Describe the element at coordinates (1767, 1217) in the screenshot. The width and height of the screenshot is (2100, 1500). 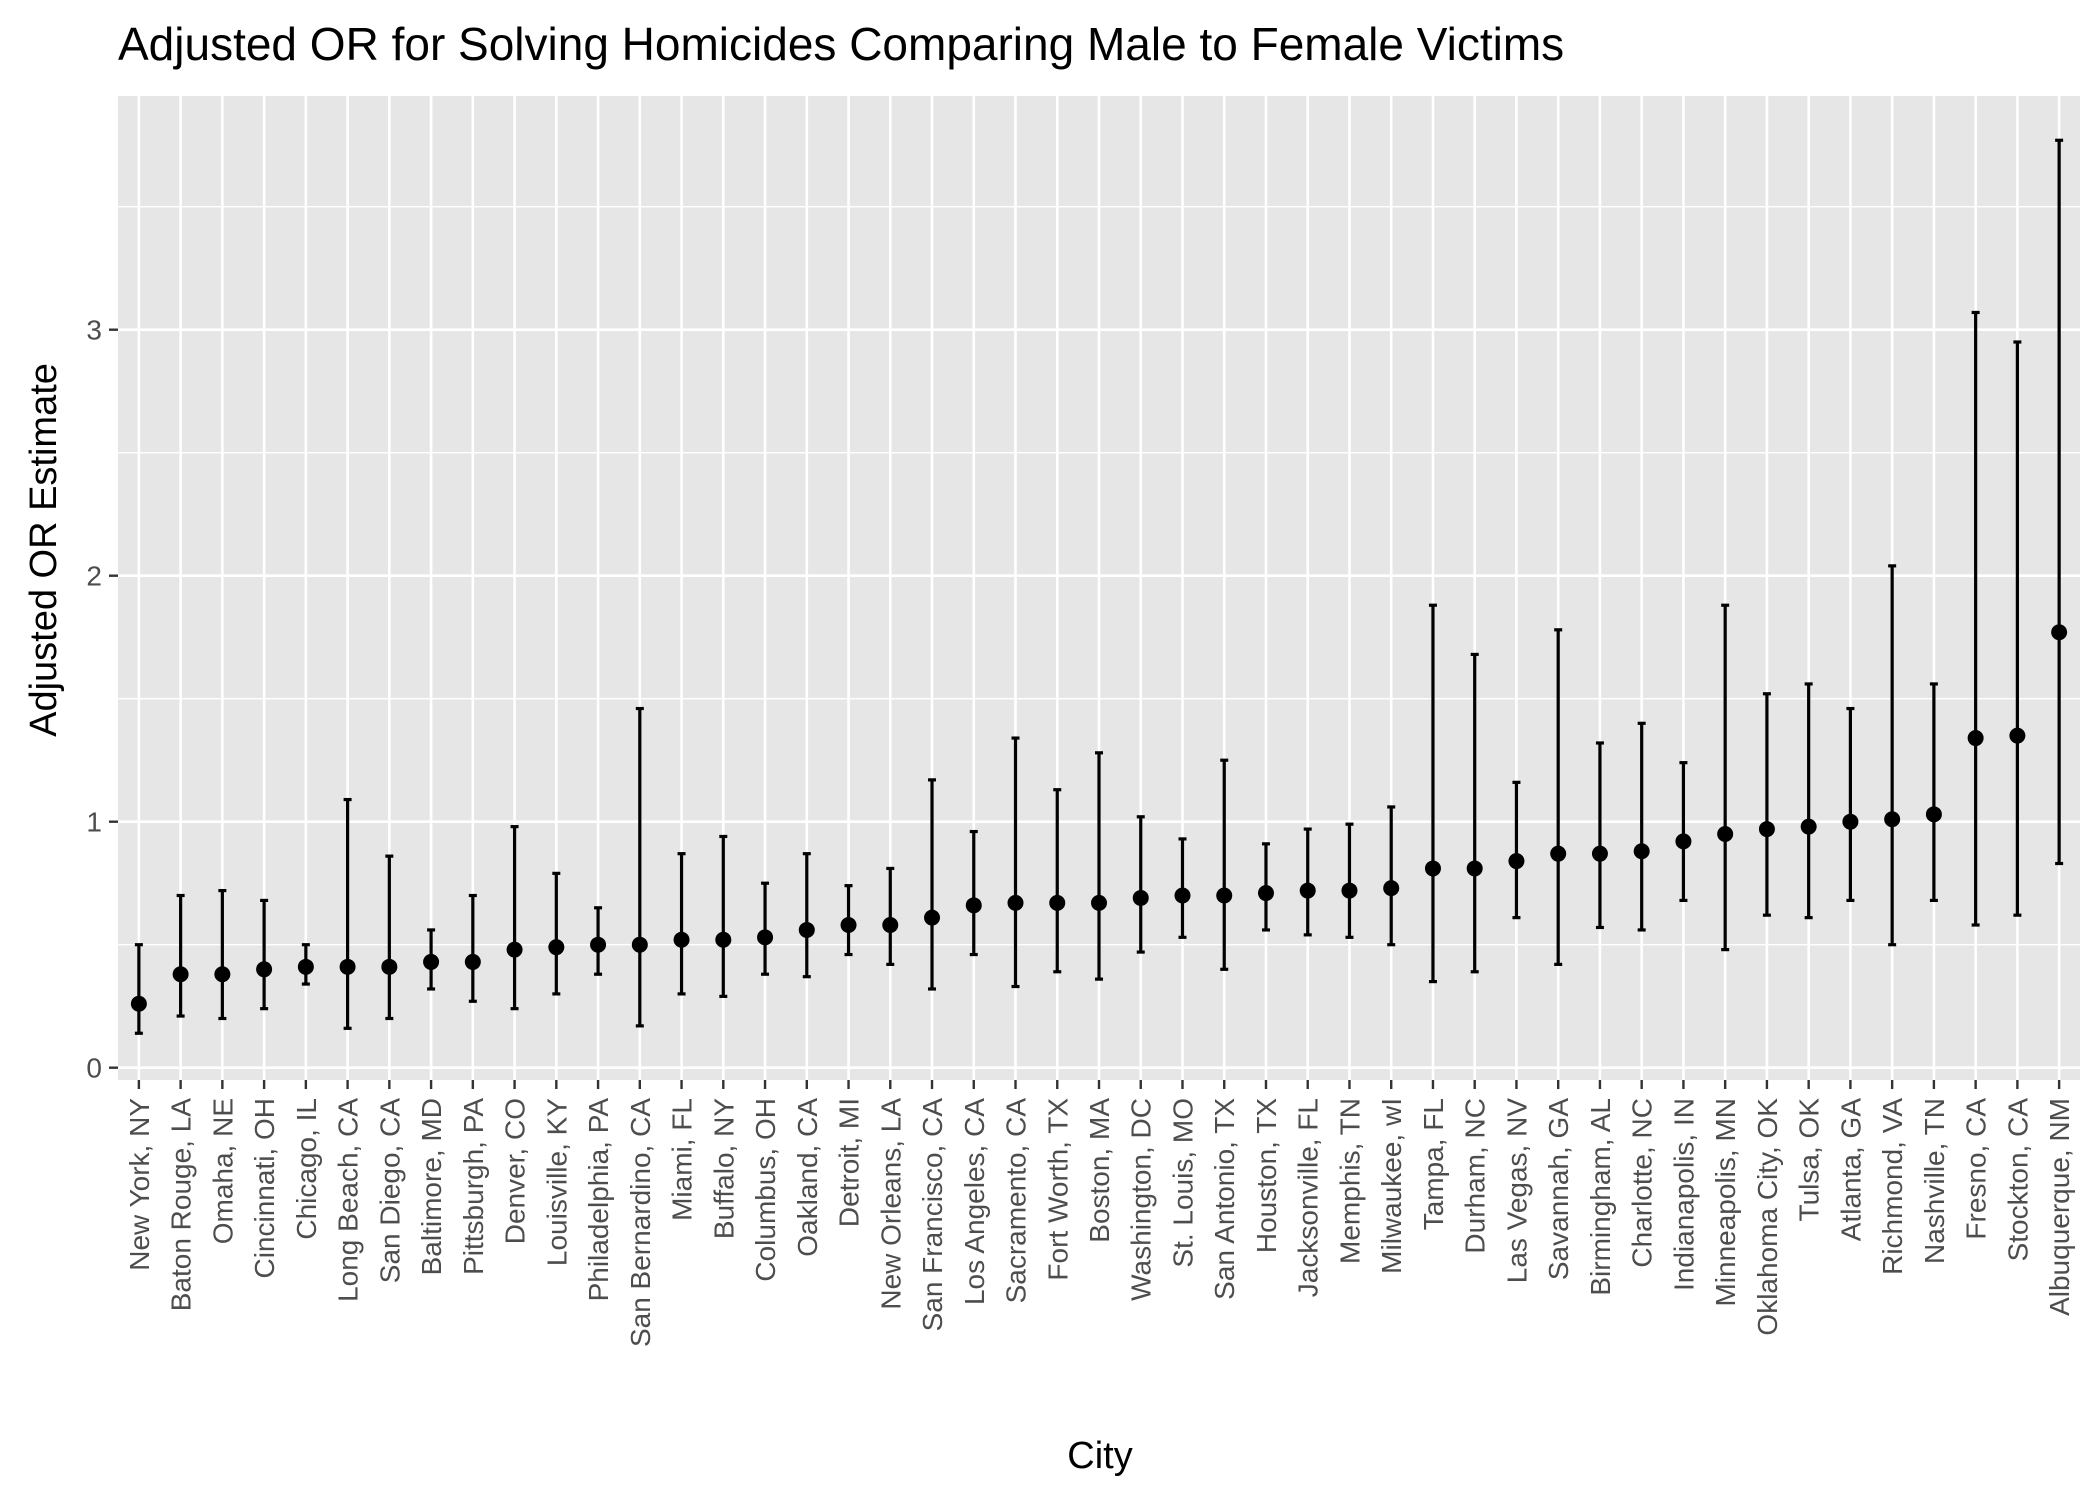
I see `x-tick-label: Oklahoma City, OK` at that location.